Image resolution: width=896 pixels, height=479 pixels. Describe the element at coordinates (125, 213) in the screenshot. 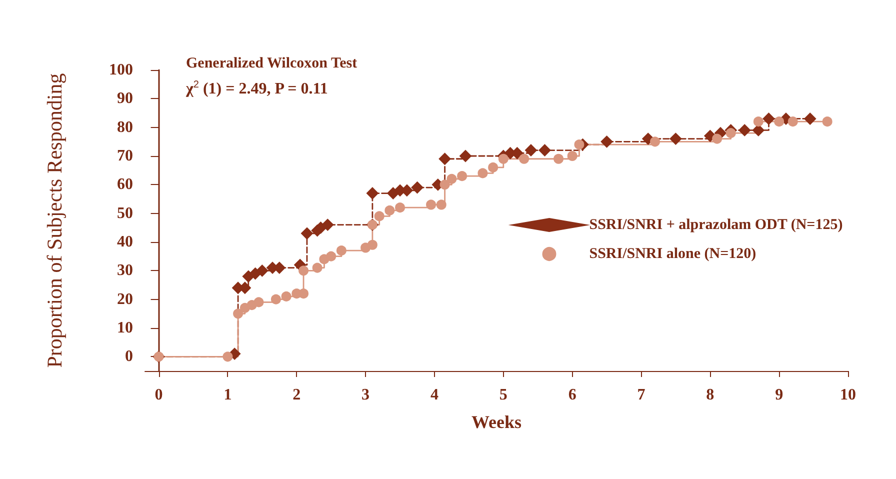

I see `y-tick-label: 50` at that location.